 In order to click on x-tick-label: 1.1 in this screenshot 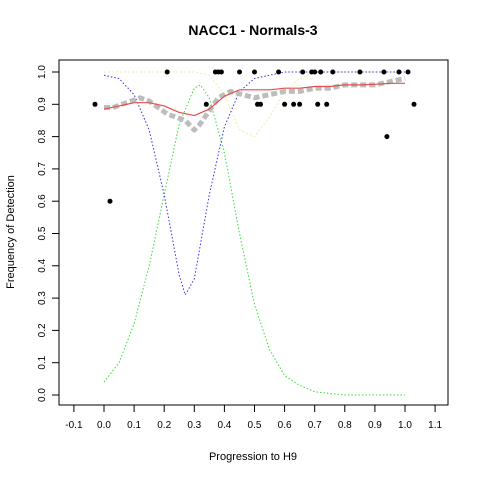, I will do `click(435, 425)`.